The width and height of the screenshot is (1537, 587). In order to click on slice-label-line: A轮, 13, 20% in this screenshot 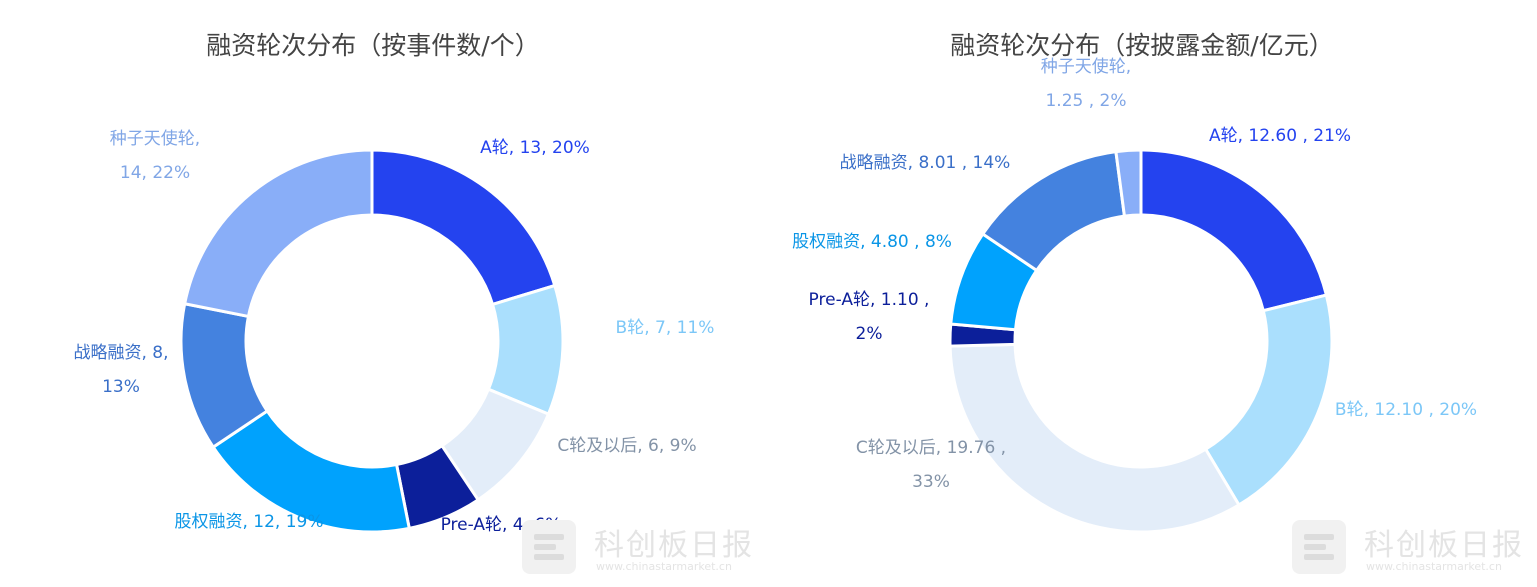, I will do `click(535, 148)`.